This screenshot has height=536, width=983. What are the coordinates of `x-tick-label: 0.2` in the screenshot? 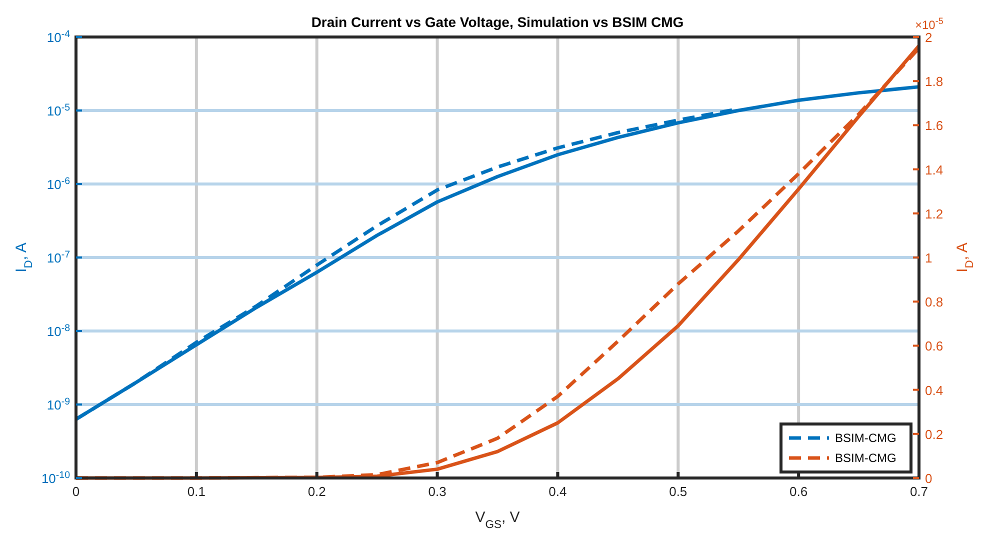 It's located at (317, 491).